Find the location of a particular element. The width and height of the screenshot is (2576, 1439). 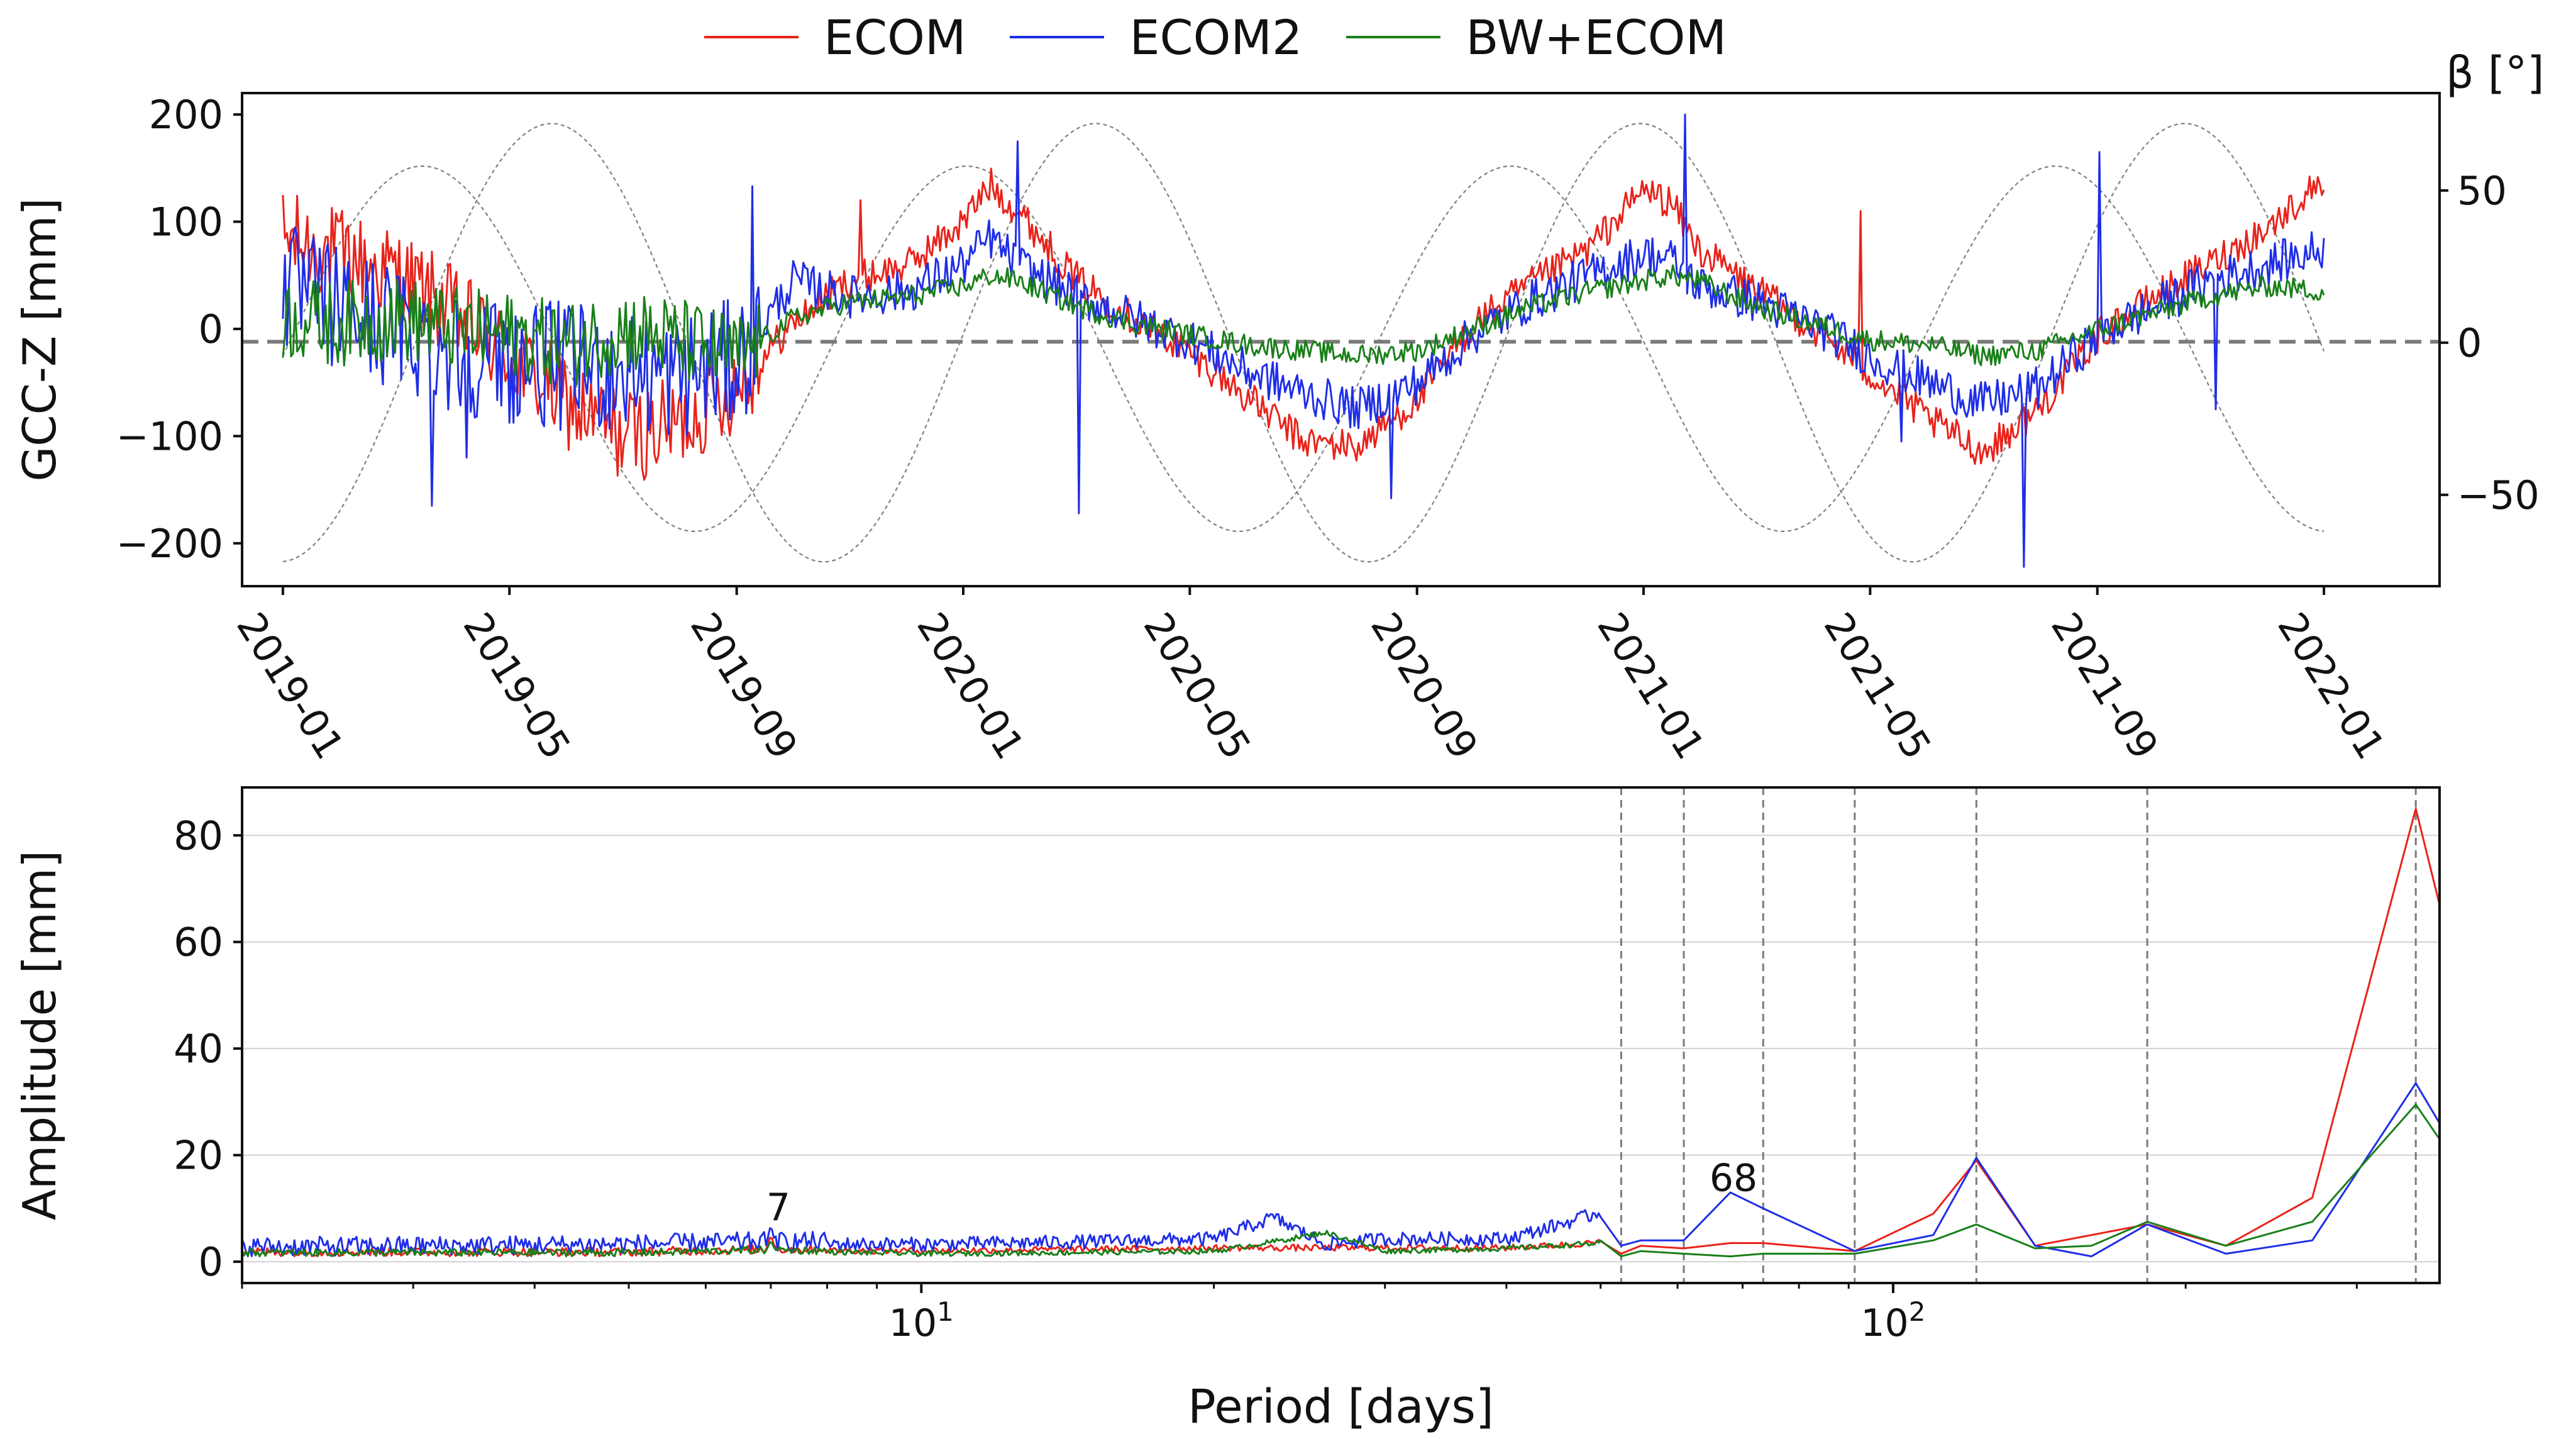

y2-tick-label: 0 is located at coordinates (2469, 343).